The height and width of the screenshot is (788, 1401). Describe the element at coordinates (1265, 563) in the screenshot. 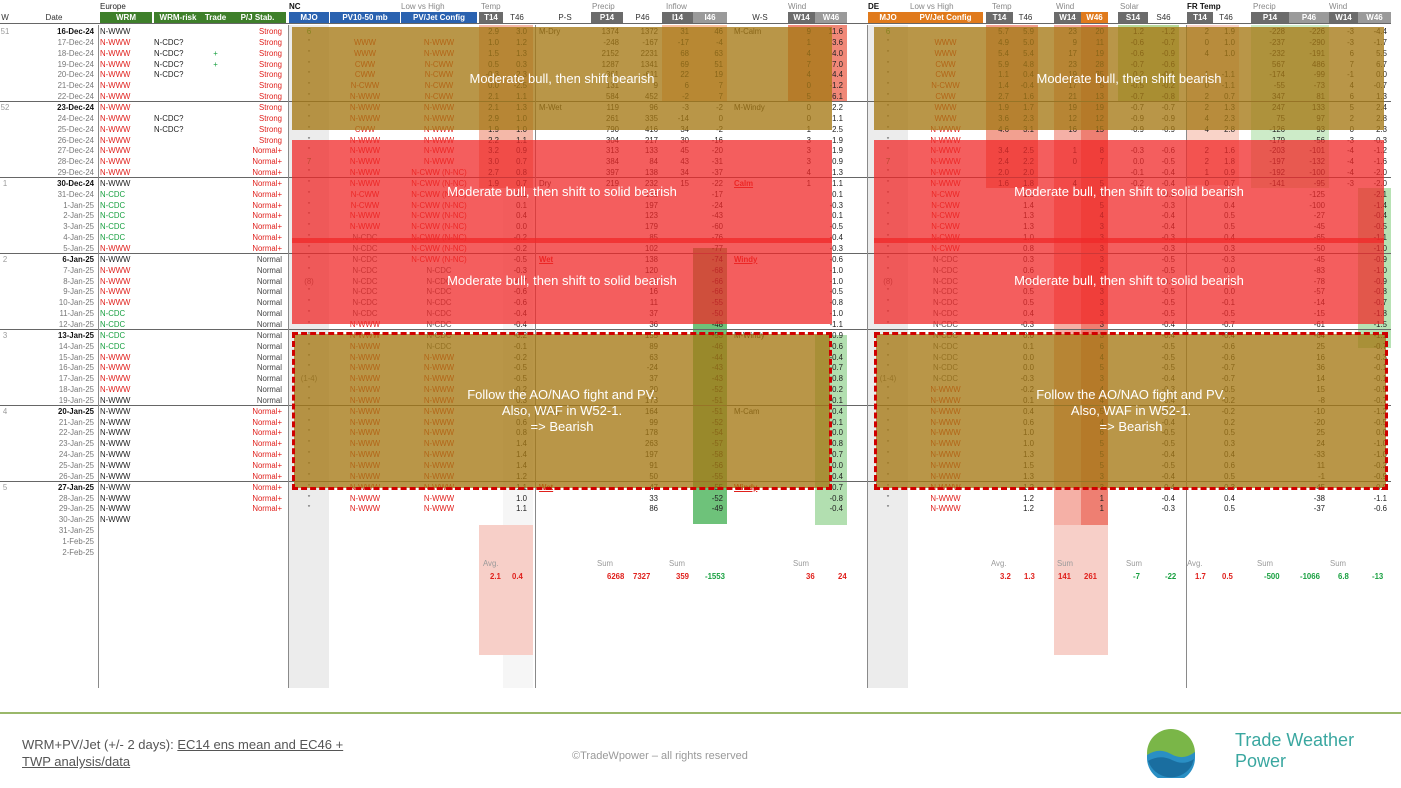

I see `summary-label-8: Sum` at that location.